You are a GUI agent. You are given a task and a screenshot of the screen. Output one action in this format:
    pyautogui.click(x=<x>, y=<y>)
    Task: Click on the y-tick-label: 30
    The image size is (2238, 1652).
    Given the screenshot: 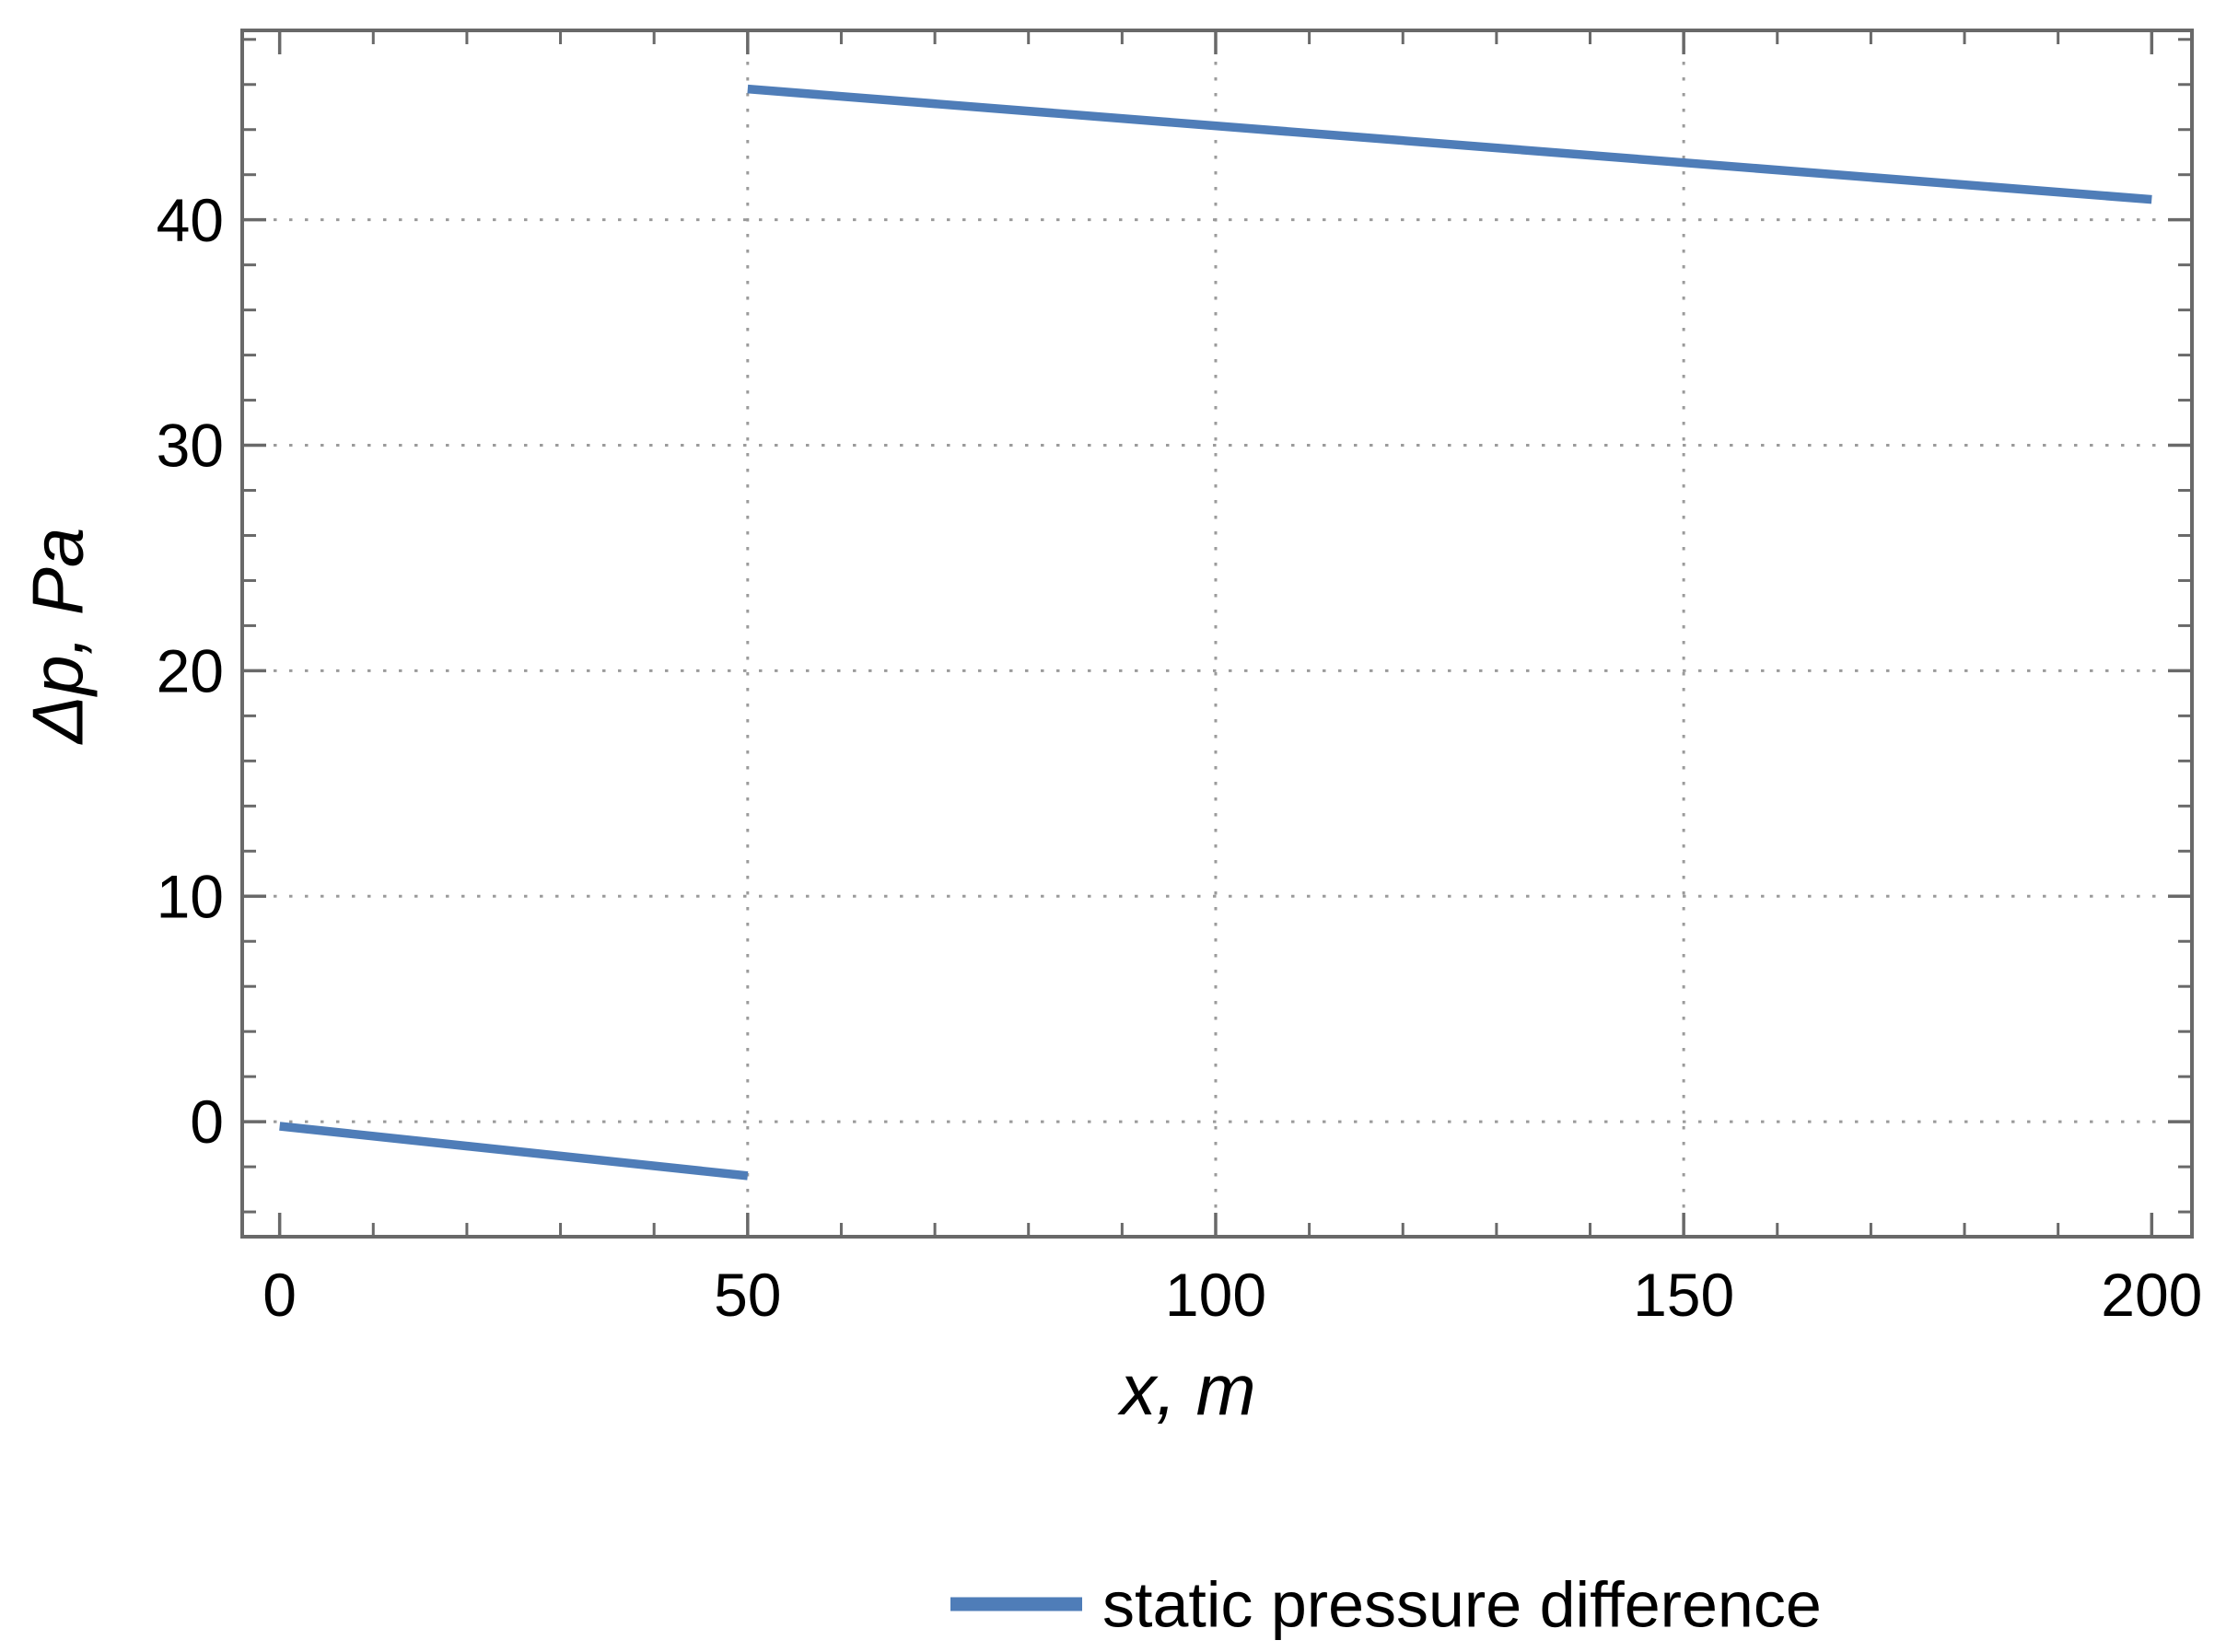 What is the action you would take?
    pyautogui.click(x=190, y=446)
    